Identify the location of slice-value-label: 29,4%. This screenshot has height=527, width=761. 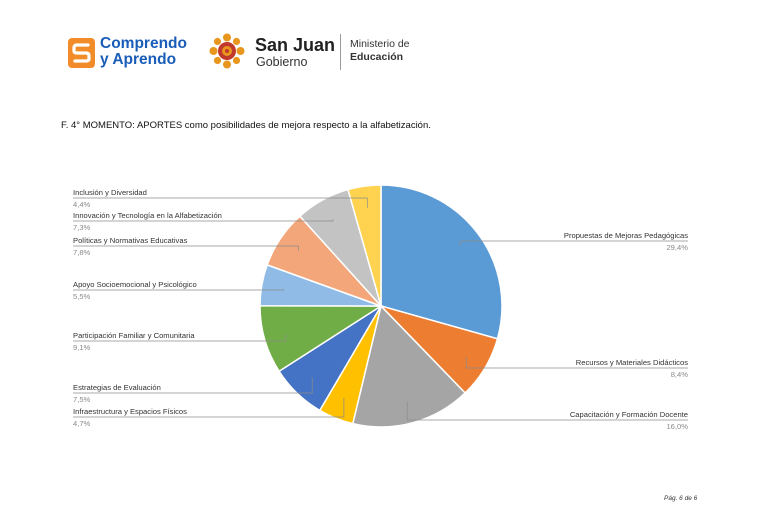
(677, 247).